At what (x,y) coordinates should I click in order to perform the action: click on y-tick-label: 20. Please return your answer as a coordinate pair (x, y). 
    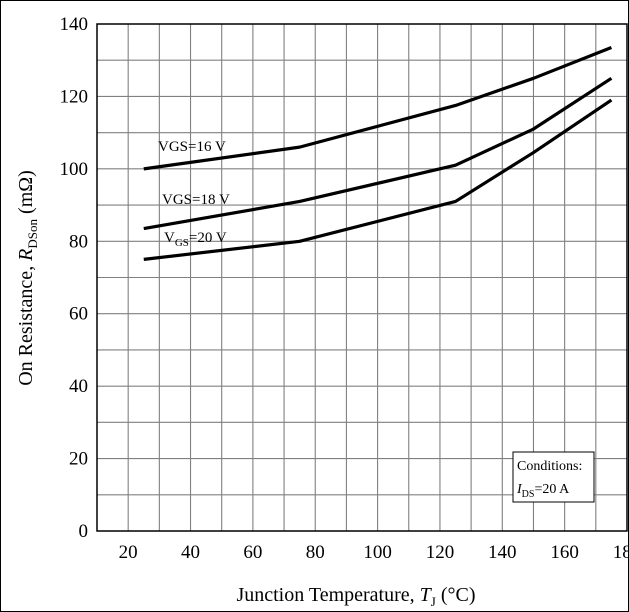
    Looking at the image, I should click on (78, 459).